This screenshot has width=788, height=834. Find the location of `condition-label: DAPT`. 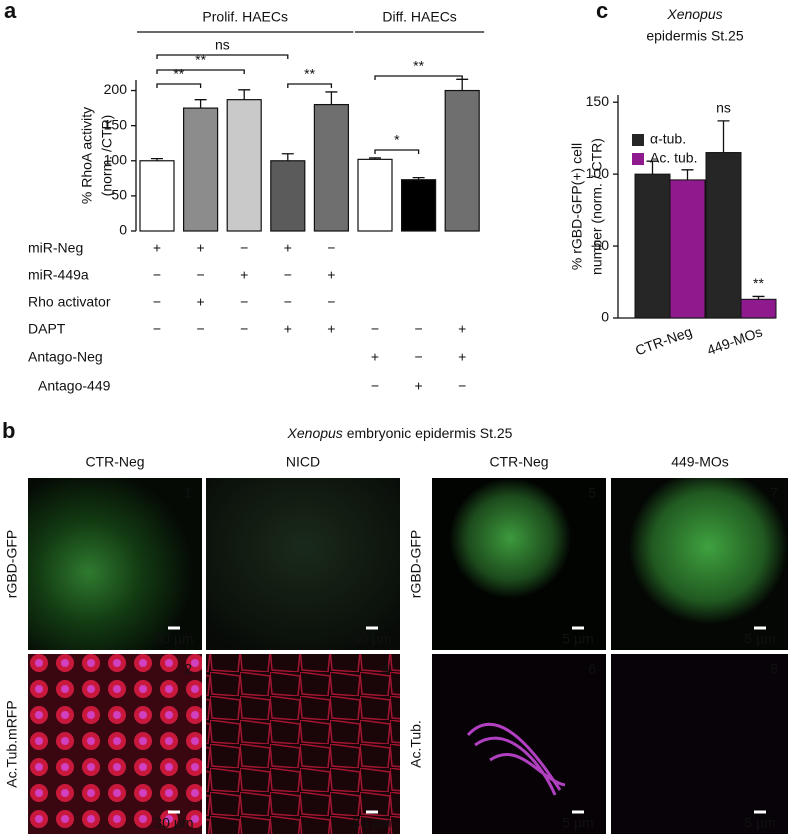

condition-label: DAPT is located at coordinates (47, 329).